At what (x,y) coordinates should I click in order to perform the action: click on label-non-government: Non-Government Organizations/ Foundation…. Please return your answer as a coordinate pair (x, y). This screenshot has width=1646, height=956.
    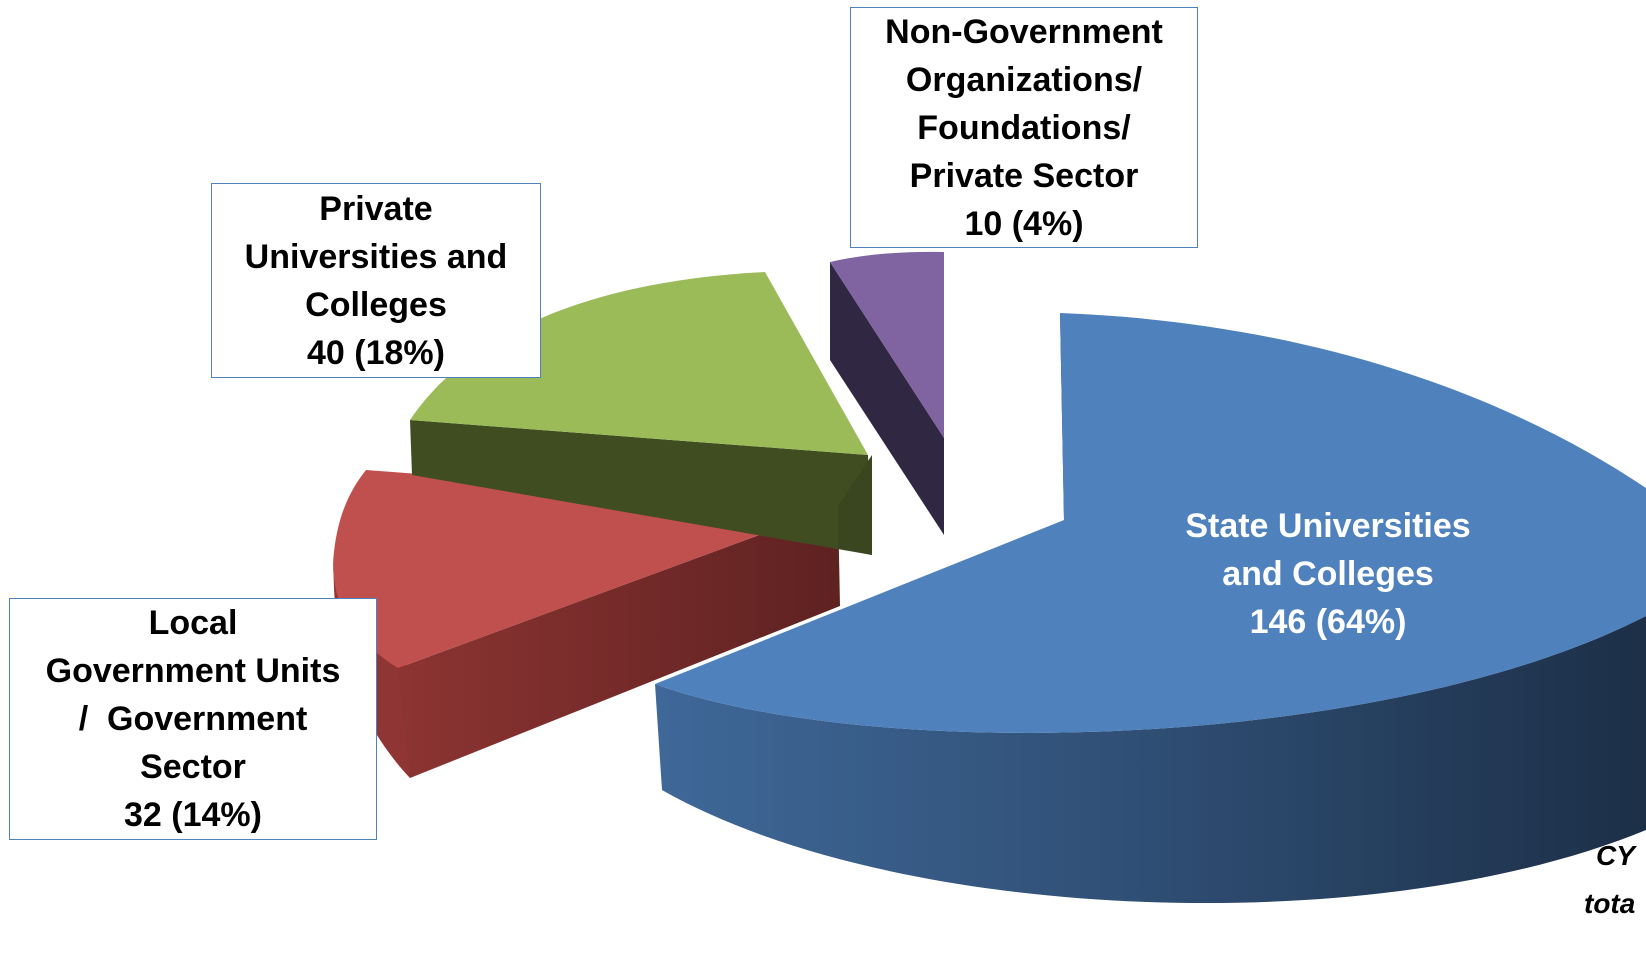
    Looking at the image, I should click on (1024, 127).